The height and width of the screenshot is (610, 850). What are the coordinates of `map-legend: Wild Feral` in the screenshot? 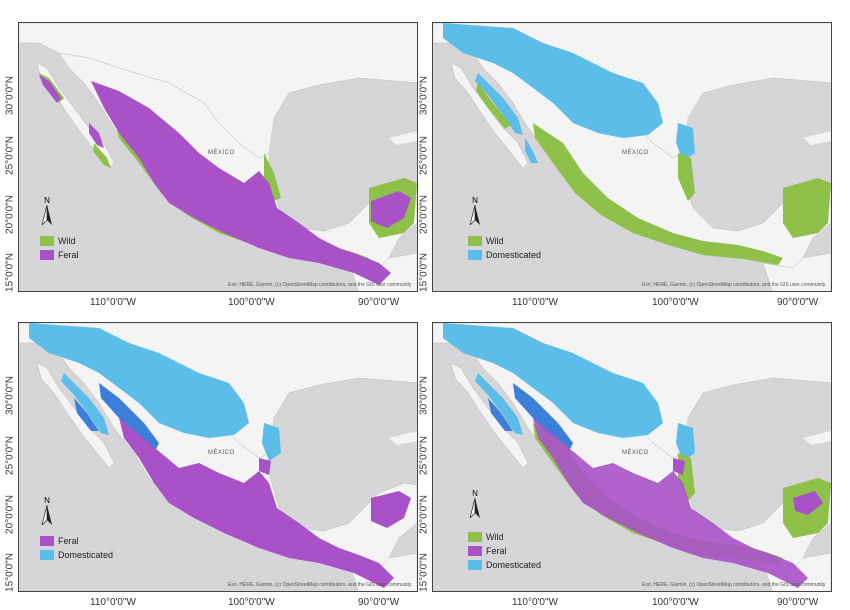 It's located at (59, 248).